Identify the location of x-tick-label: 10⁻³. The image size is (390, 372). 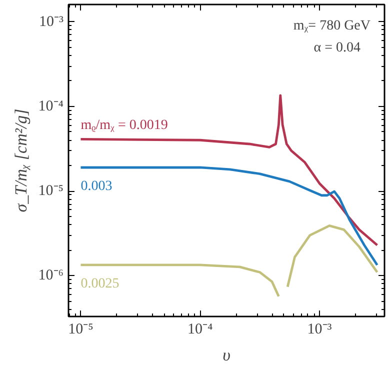
(319, 330).